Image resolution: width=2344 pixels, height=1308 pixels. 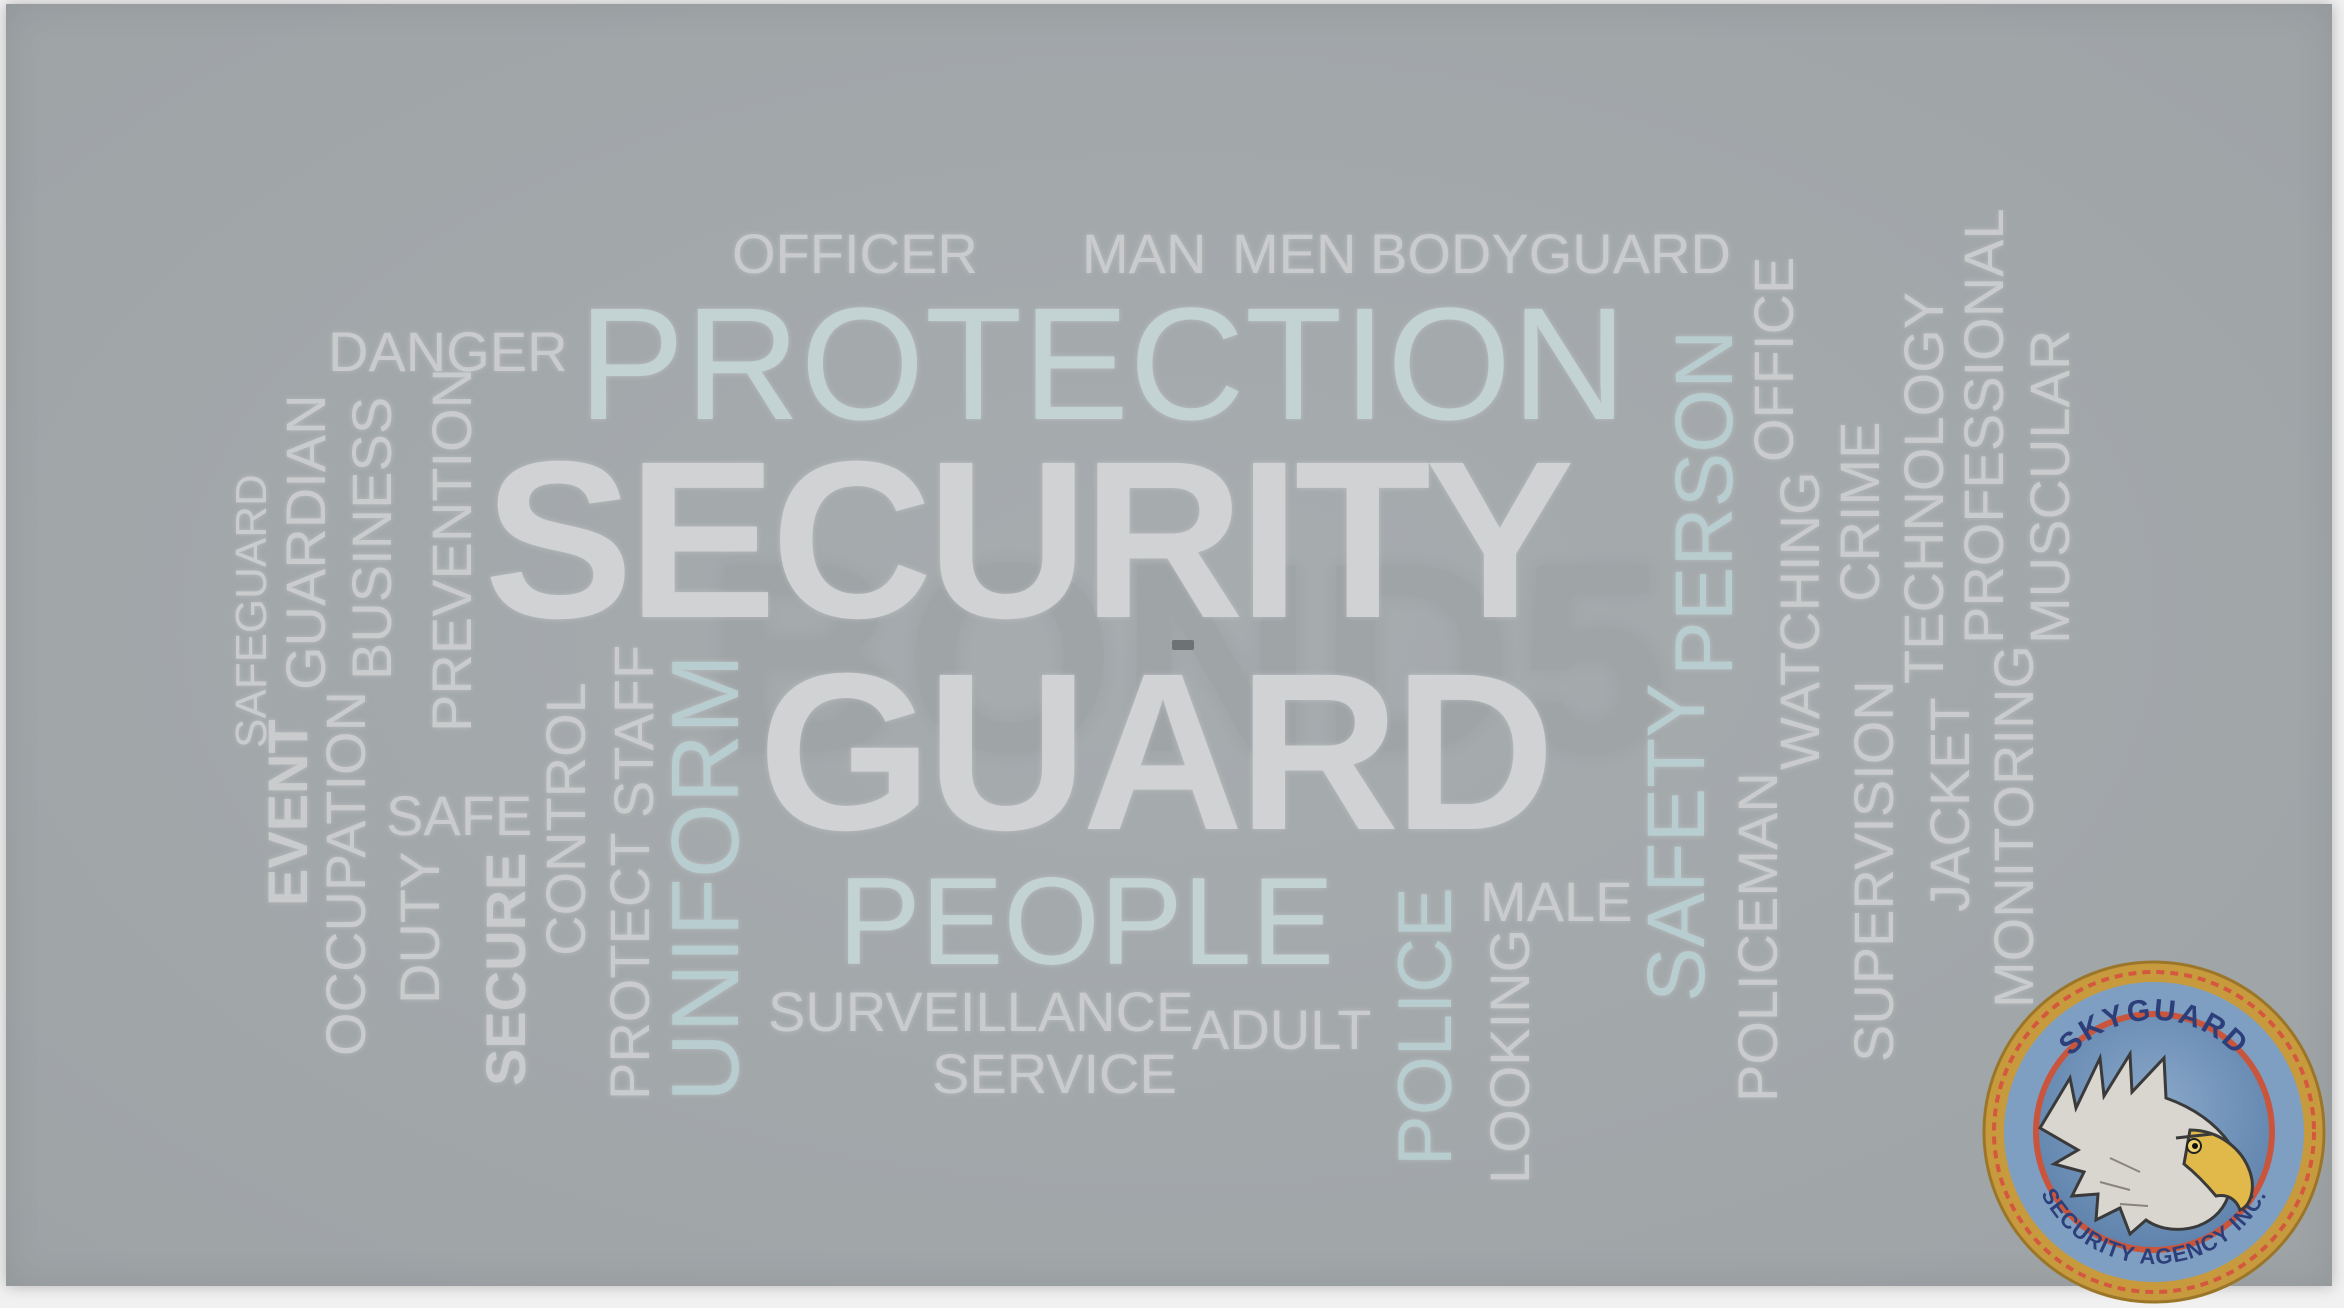 What do you see at coordinates (251, 611) in the screenshot?
I see `word-safeguard: SAFEGUARD` at bounding box center [251, 611].